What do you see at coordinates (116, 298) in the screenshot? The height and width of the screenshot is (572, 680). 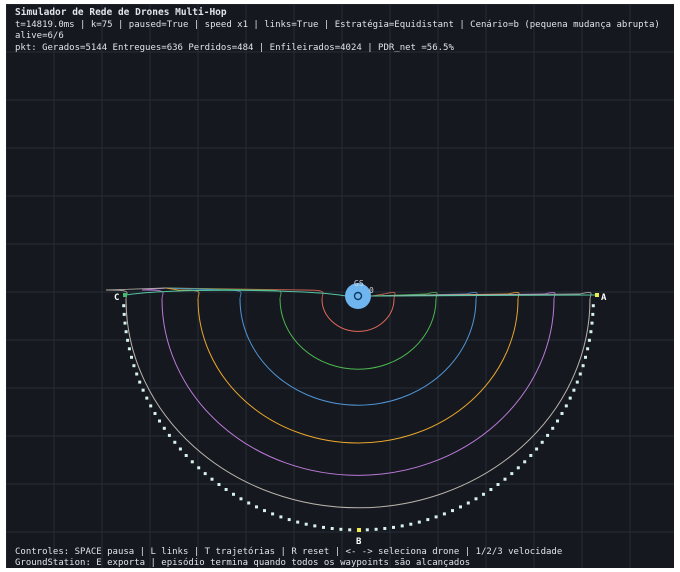 I see `waypoint-c-label: C` at bounding box center [116, 298].